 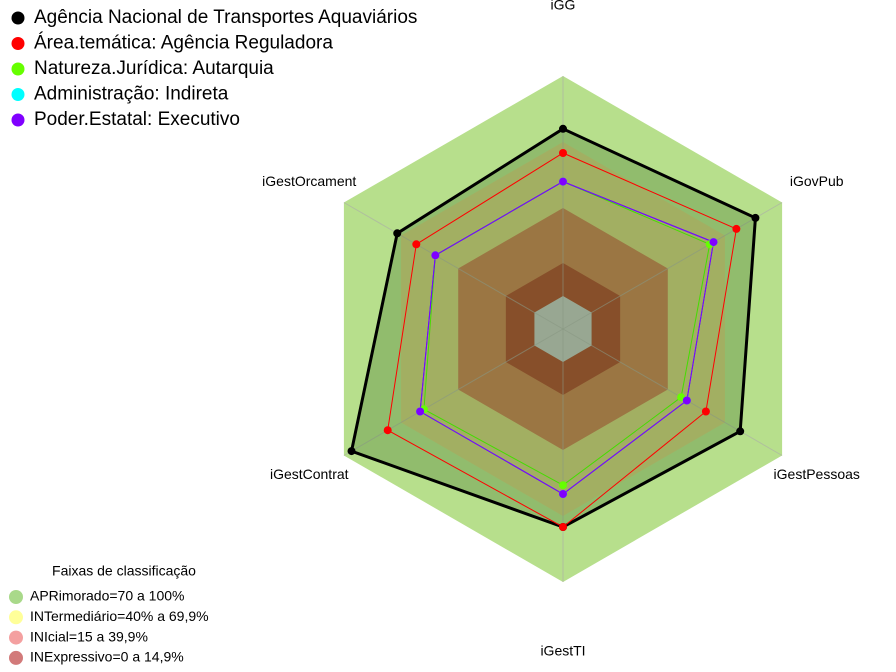 I want to click on axis-label: iGestContrat, so click(x=309, y=474).